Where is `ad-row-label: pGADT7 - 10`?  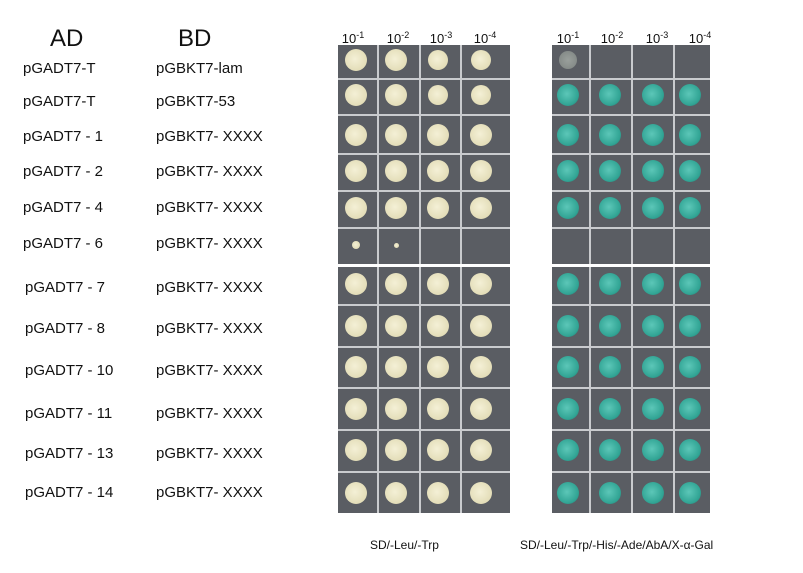 ad-row-label: pGADT7 - 10 is located at coordinates (69, 370).